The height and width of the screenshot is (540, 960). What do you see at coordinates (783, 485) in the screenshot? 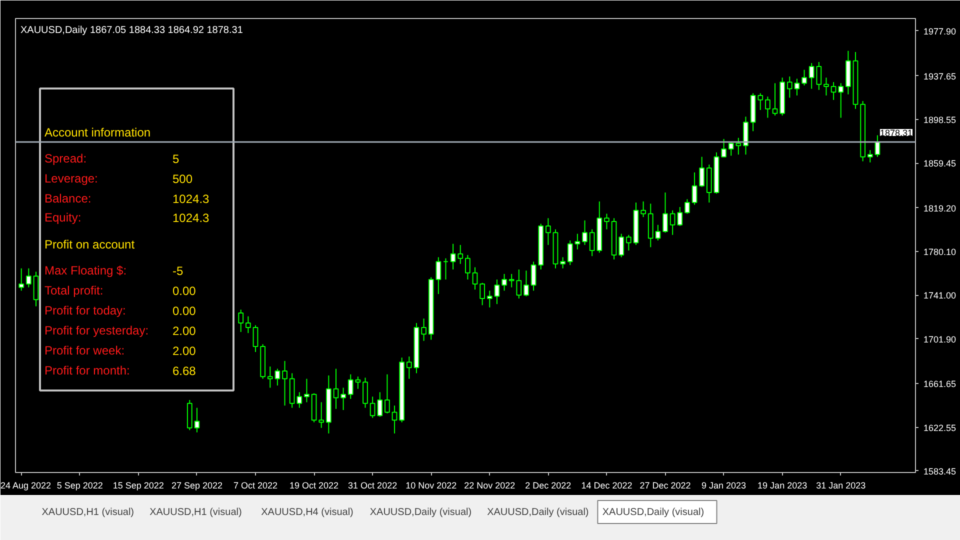
I see `x-tick-label: 19 Jan 2023` at bounding box center [783, 485].